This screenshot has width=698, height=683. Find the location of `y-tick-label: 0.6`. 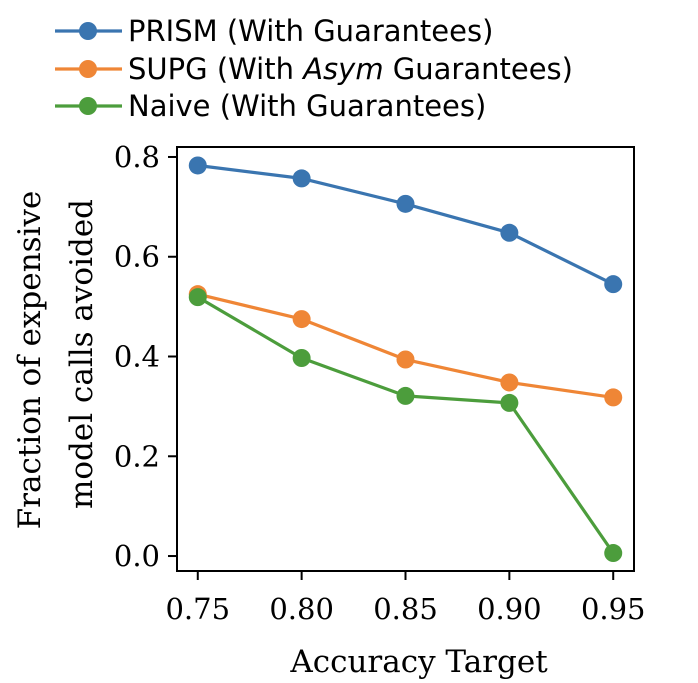

y-tick-label: 0.6 is located at coordinates (137, 257).